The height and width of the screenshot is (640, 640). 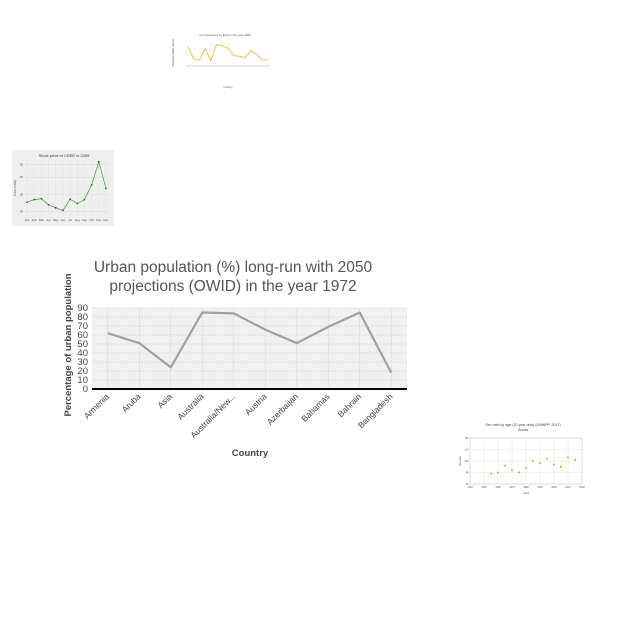 I want to click on y-tick-label: 100, so click(x=467, y=461).